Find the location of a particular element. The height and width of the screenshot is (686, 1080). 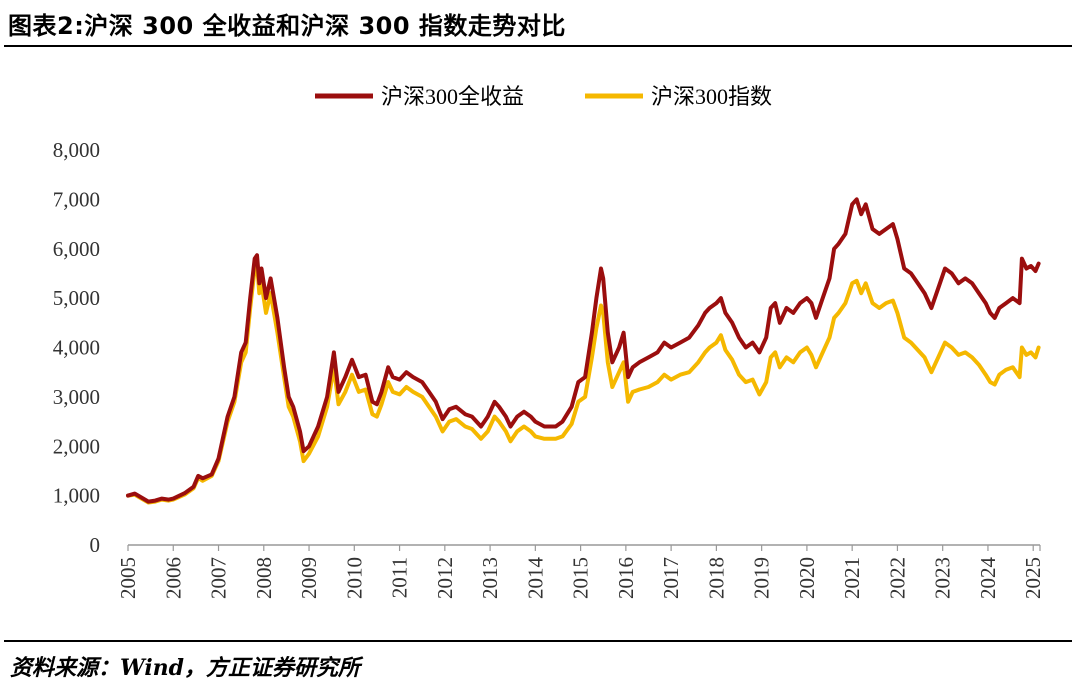

source-note: 资料来源：Wind，方正证券研究所 is located at coordinates (185, 668).